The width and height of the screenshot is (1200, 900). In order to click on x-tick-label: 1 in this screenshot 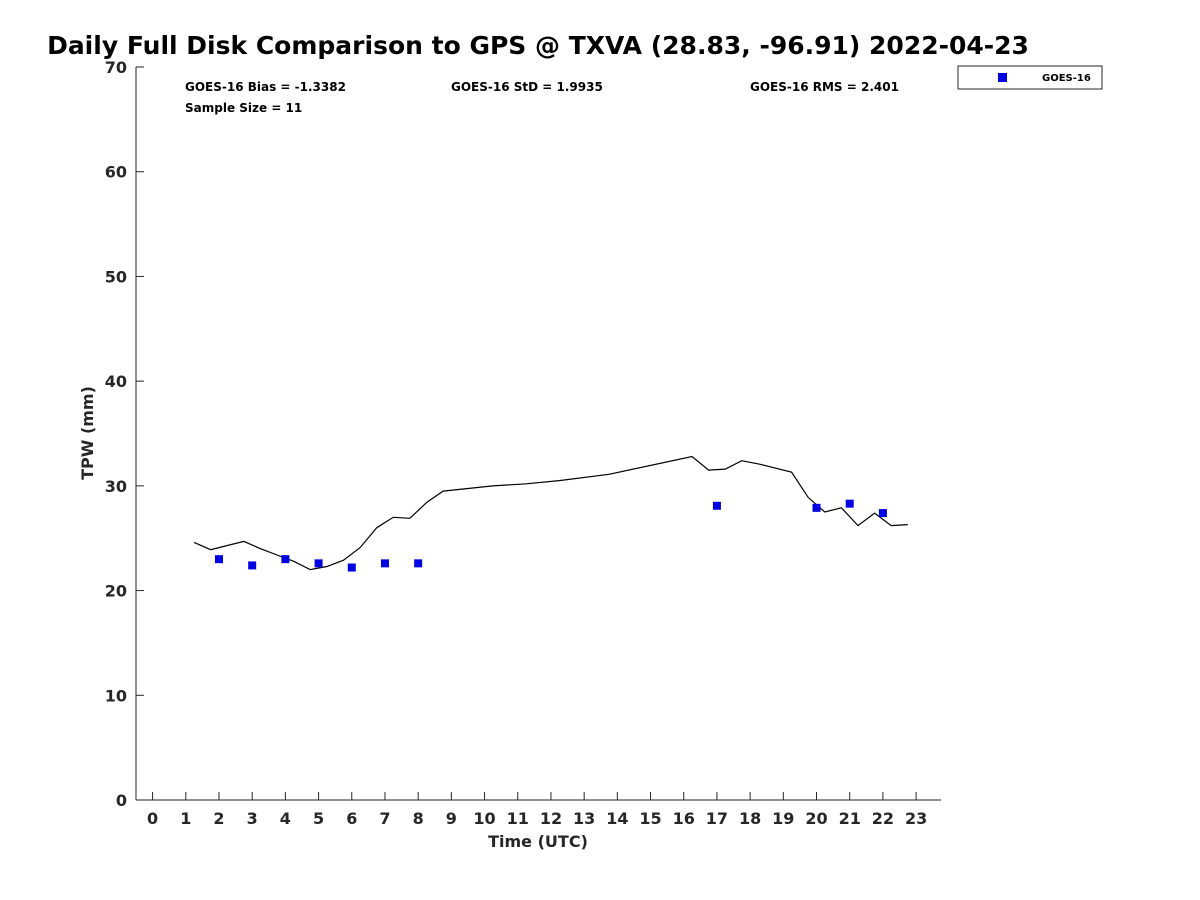, I will do `click(185, 818)`.